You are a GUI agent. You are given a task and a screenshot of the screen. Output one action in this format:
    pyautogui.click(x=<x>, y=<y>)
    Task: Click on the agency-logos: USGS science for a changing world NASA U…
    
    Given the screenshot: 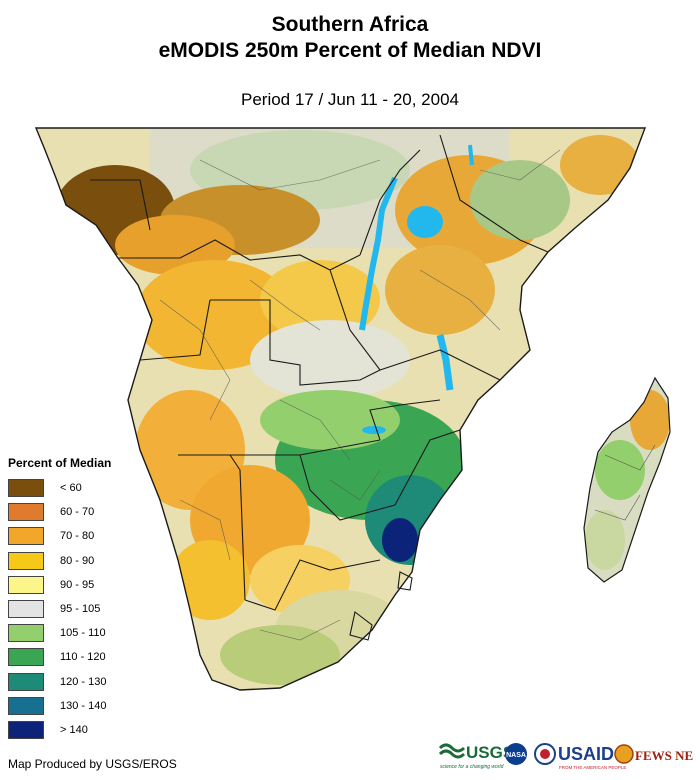 What is the action you would take?
    pyautogui.click(x=565, y=756)
    